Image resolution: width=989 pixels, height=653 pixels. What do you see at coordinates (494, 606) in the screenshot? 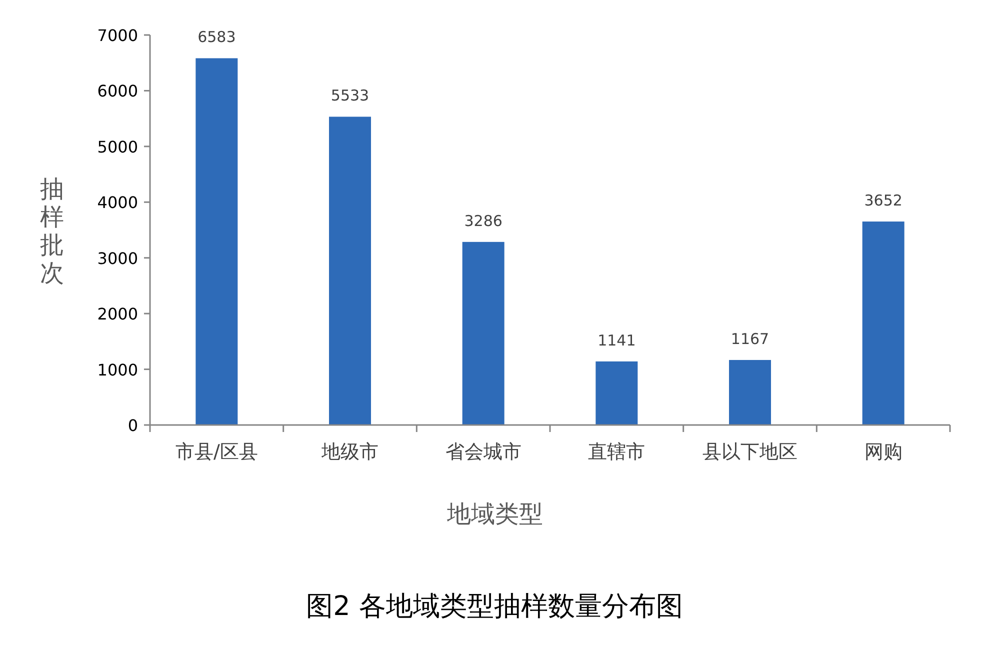
I see `text: 图2 各地域类型抽样数量分布图` at bounding box center [494, 606].